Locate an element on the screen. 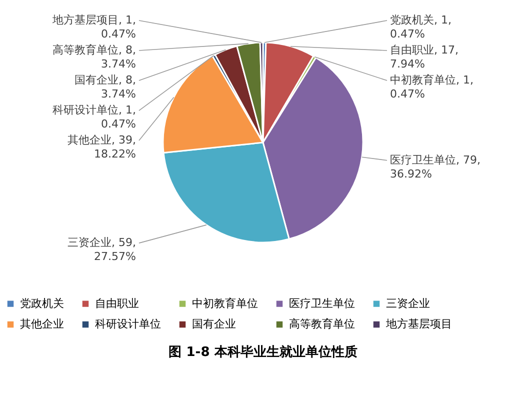 This screenshot has height=400, width=526. data-label: 医疗卫生单位, 79, 36.92% is located at coordinates (435, 166).